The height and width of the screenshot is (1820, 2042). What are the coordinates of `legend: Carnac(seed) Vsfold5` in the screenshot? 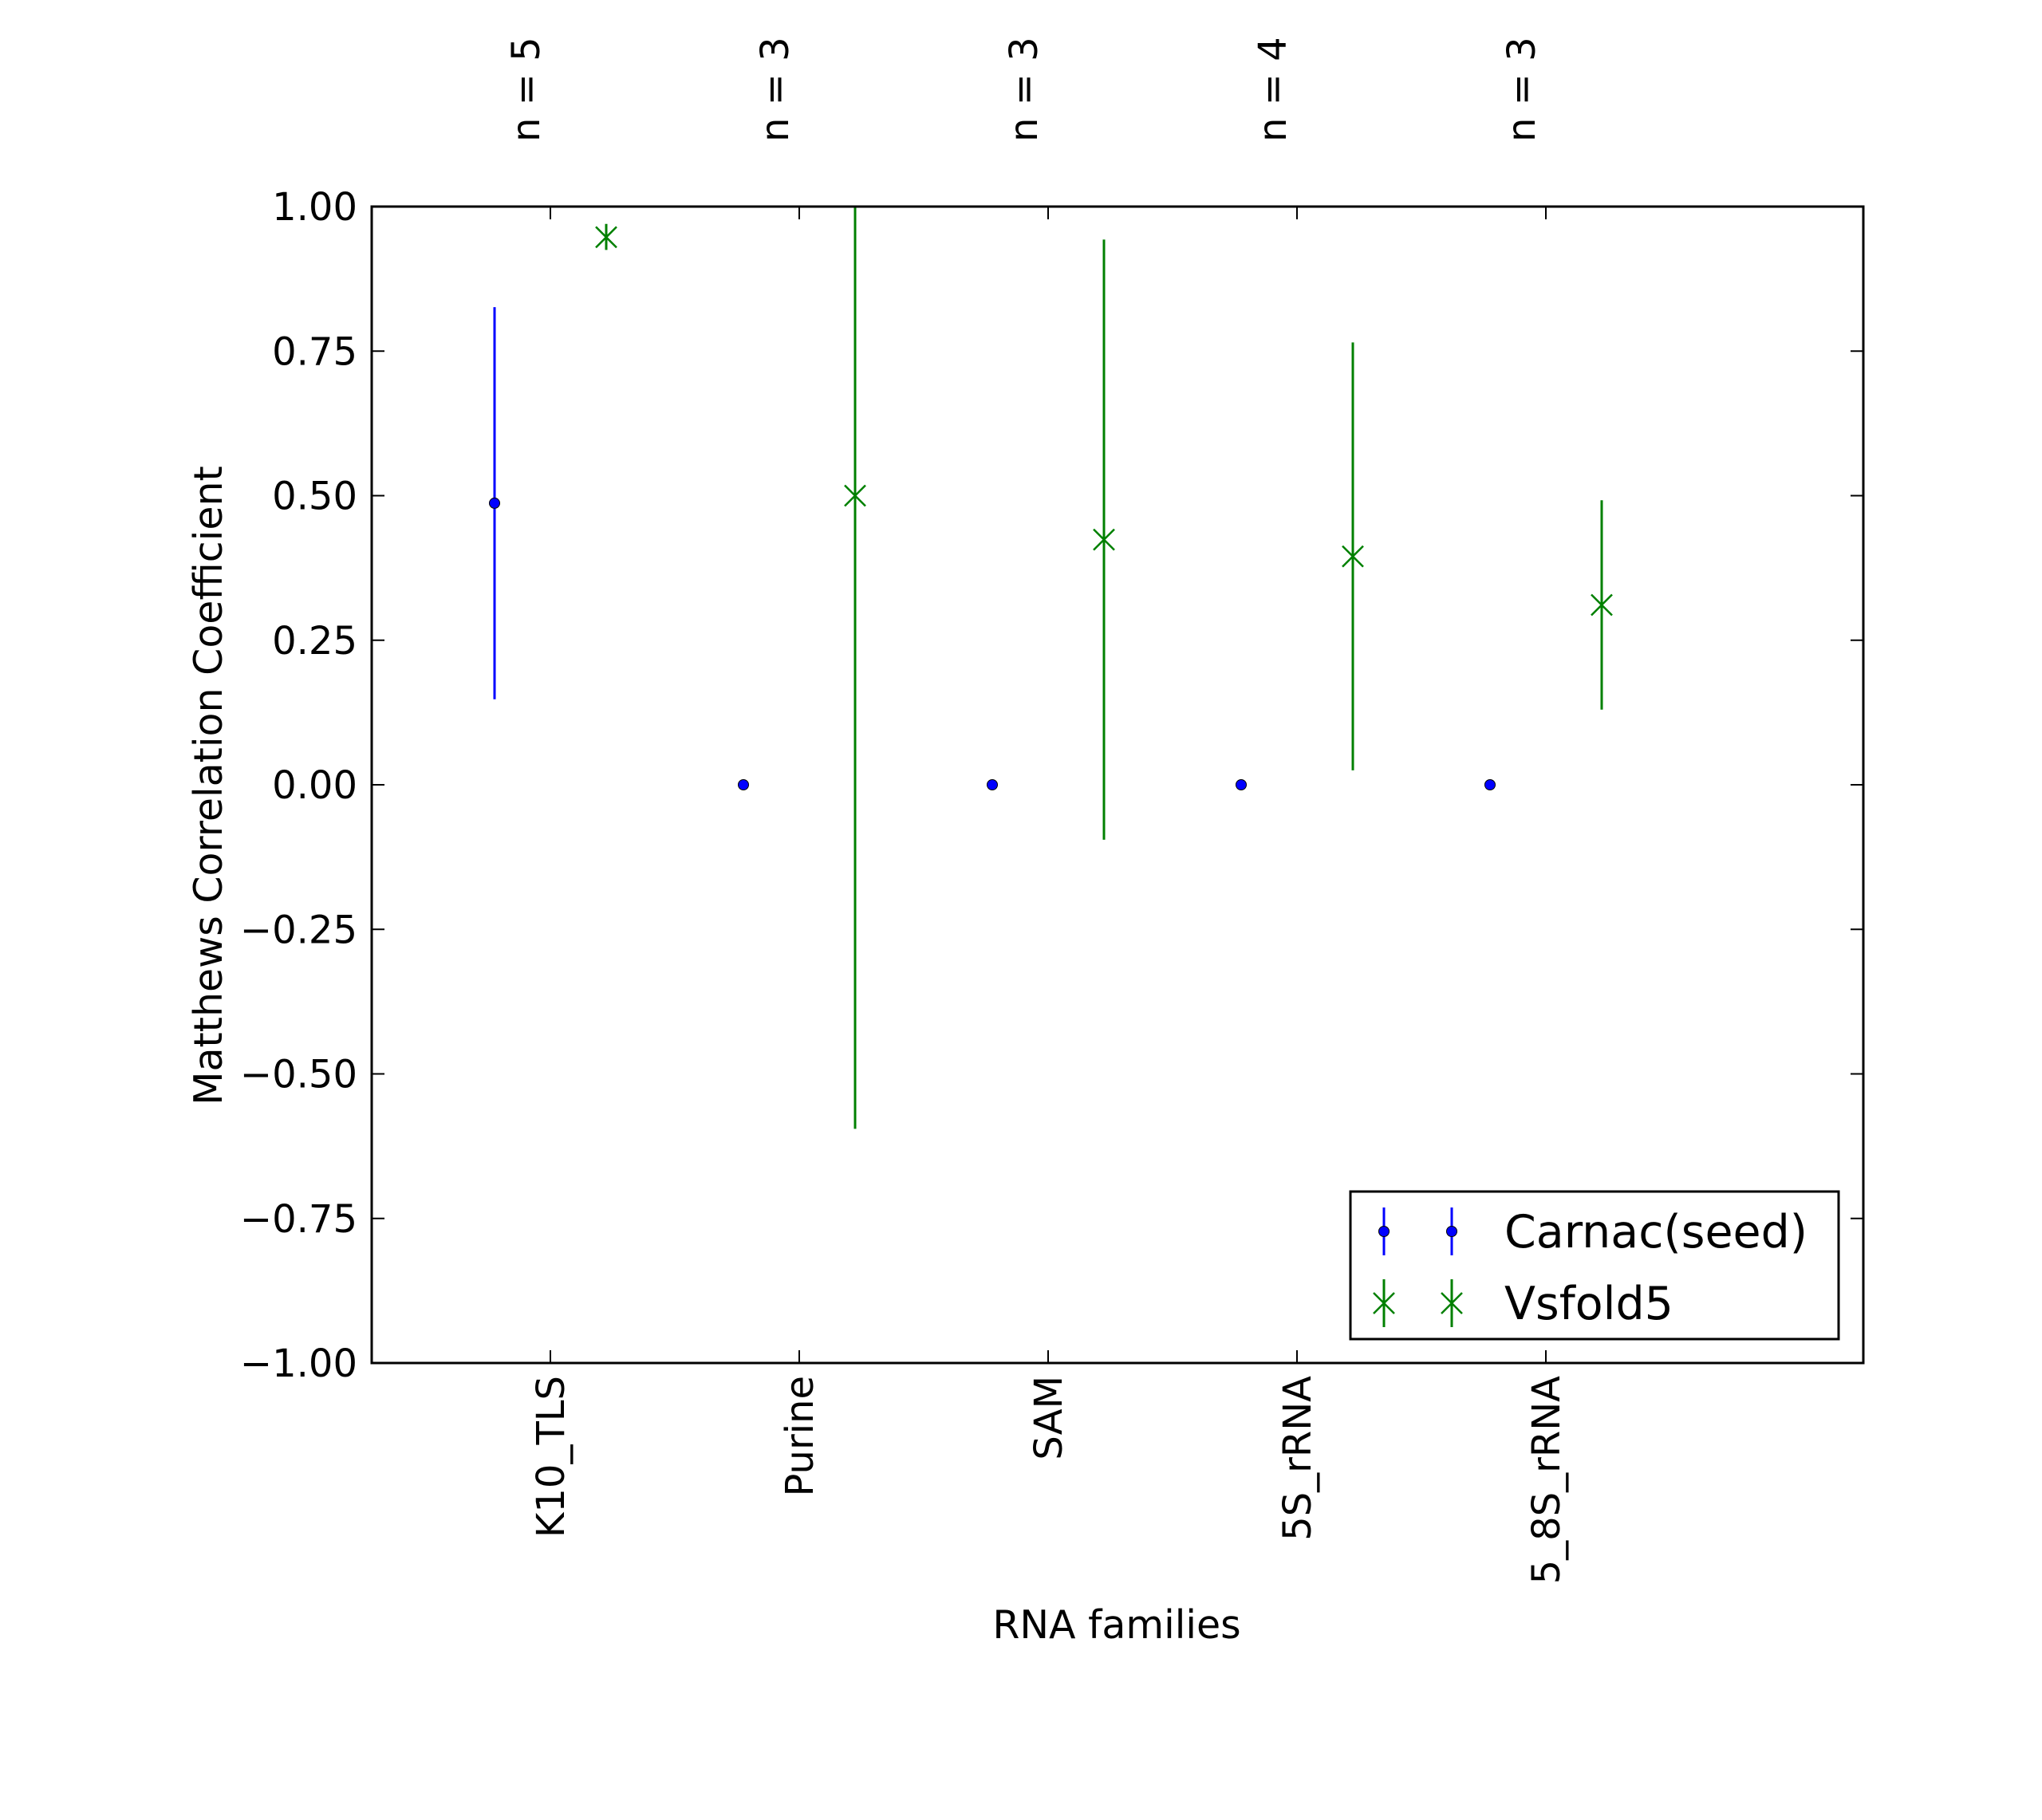 It's located at (1594, 1265).